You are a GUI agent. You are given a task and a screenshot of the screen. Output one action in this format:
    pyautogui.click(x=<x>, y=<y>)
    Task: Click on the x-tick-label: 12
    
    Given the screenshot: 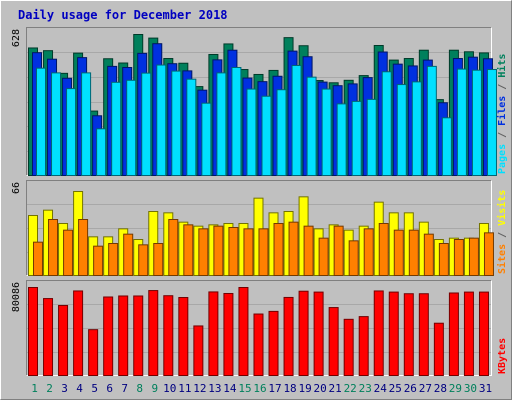 What is the action you would take?
    pyautogui.click(x=199, y=388)
    